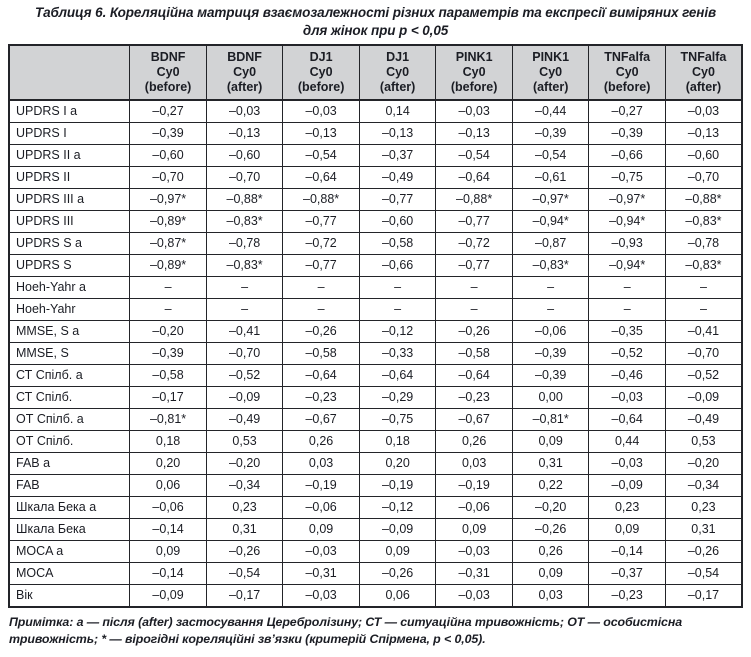 The image size is (751, 657). I want to click on row-label: FAB а, so click(69, 464).